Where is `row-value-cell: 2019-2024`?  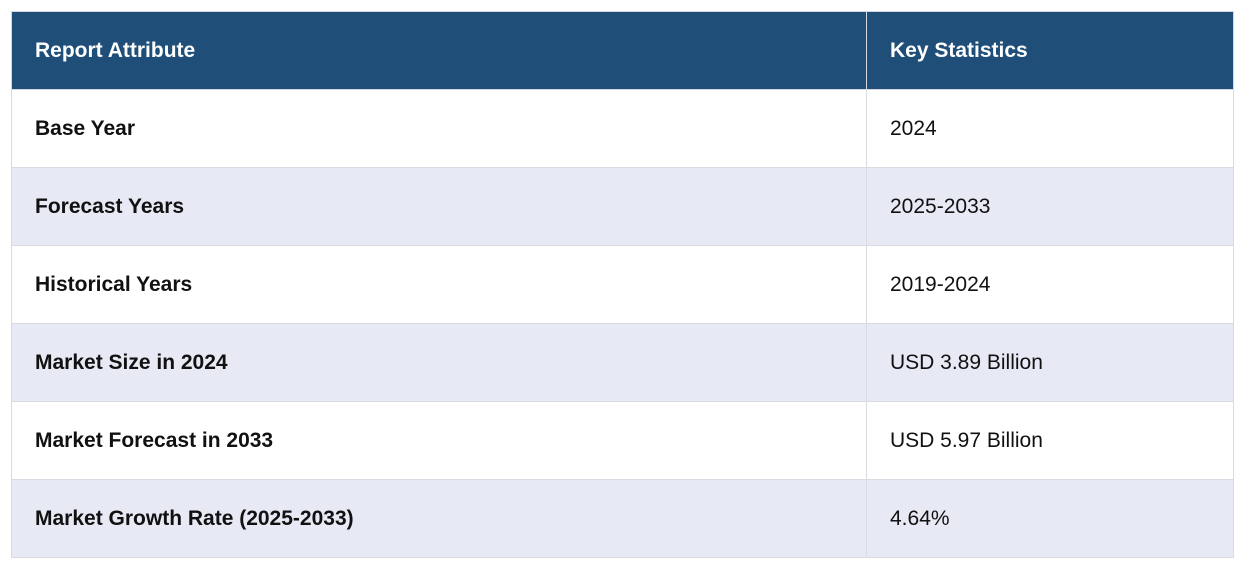
row-value-cell: 2019-2024 is located at coordinates (1050, 284).